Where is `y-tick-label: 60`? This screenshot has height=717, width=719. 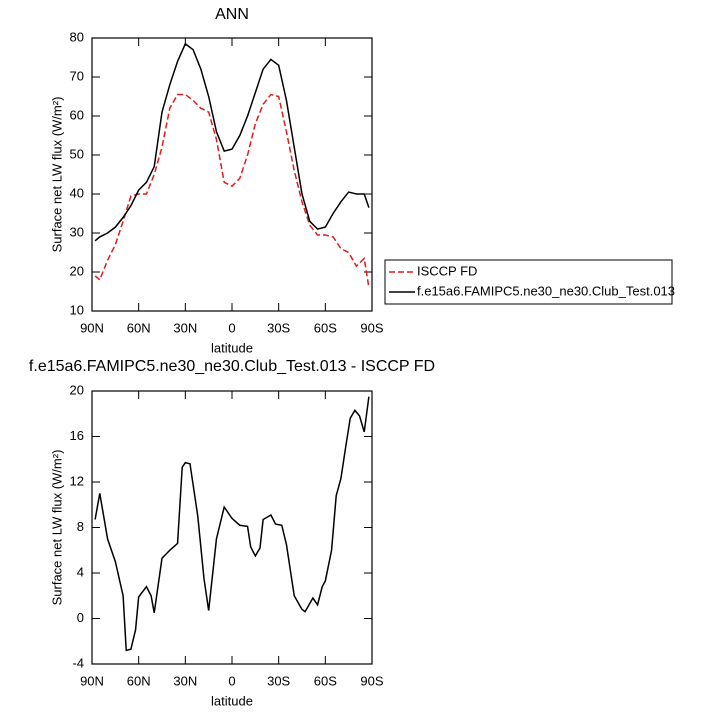
y-tick-label: 60 is located at coordinates (77, 114).